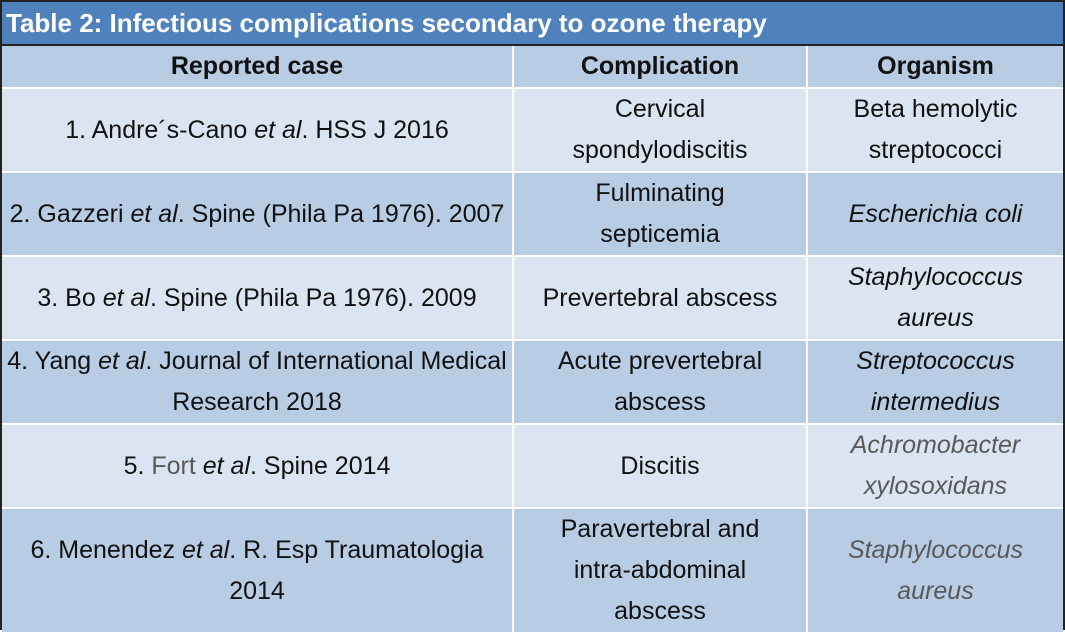 The height and width of the screenshot is (632, 1065). What do you see at coordinates (320, 465) in the screenshot?
I see `case-journal: . Spine 2014` at bounding box center [320, 465].